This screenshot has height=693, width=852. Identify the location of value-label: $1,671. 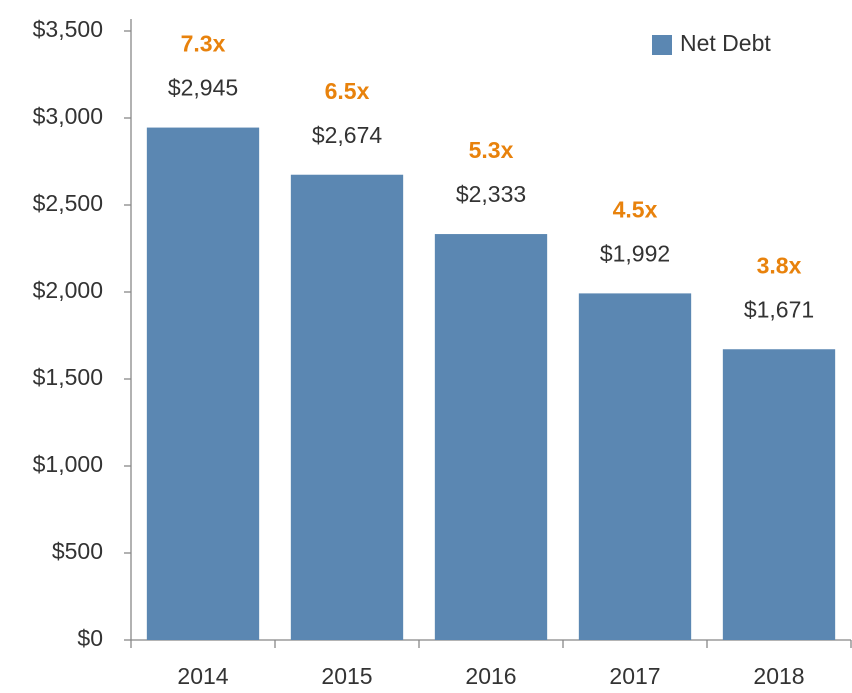
(779, 309).